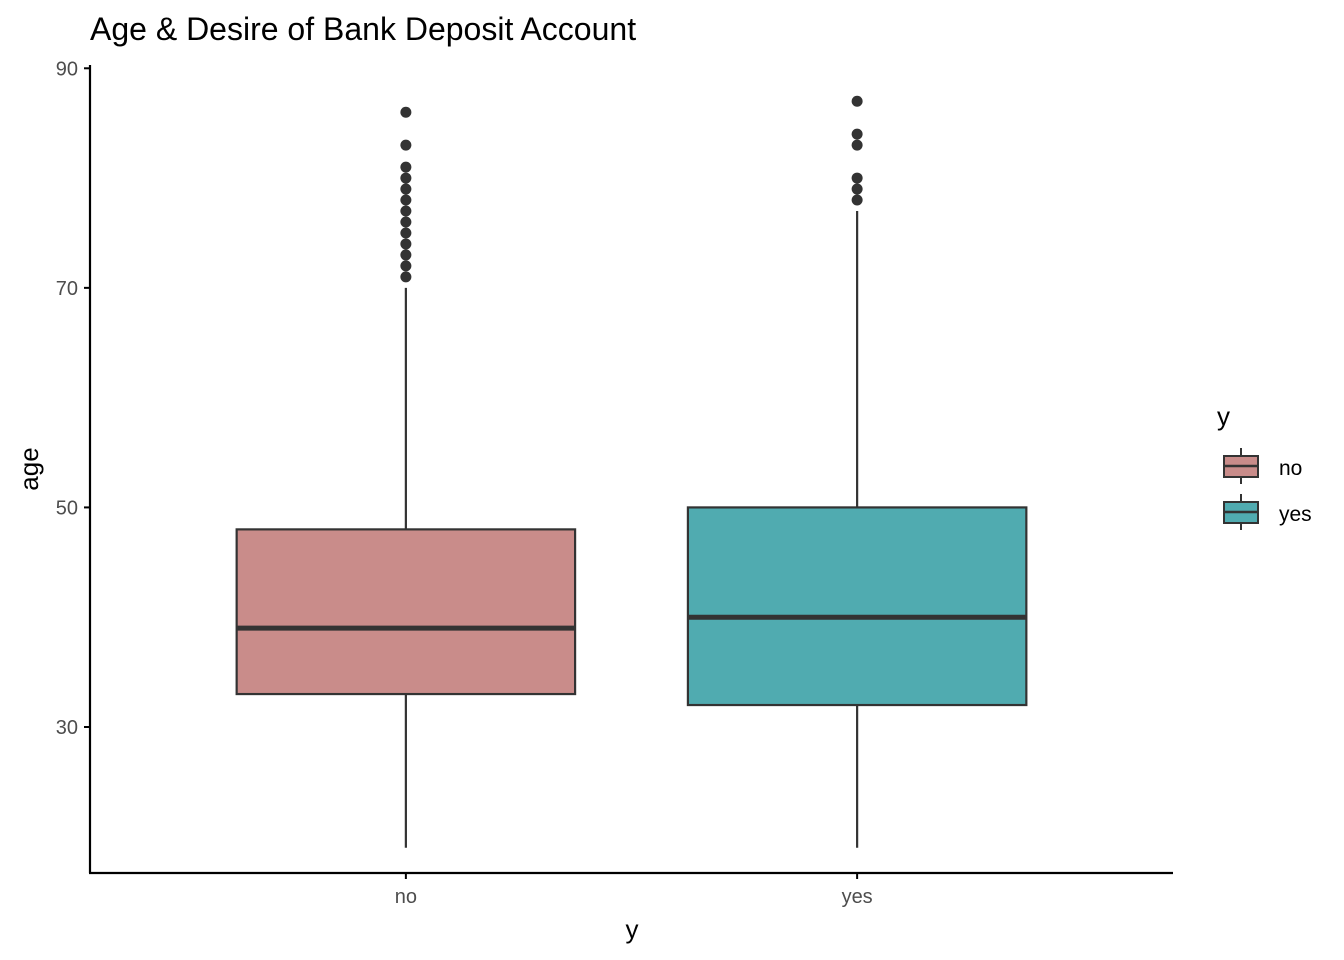 This screenshot has width=1344, height=960. Describe the element at coordinates (632, 929) in the screenshot. I see `x-axis-title: y` at that location.